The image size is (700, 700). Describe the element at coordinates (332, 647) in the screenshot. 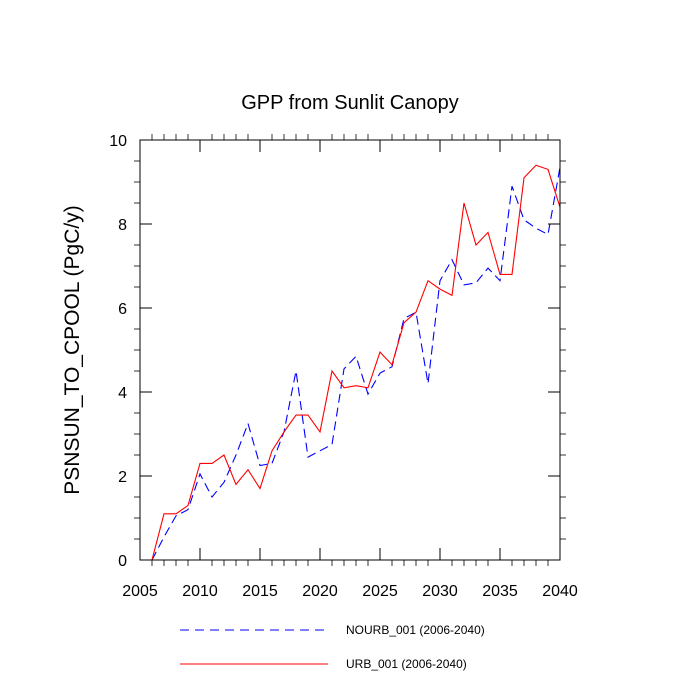

I see `legend: NOURB_001 (2006-2040) URB_001 (2006-2040)` at that location.